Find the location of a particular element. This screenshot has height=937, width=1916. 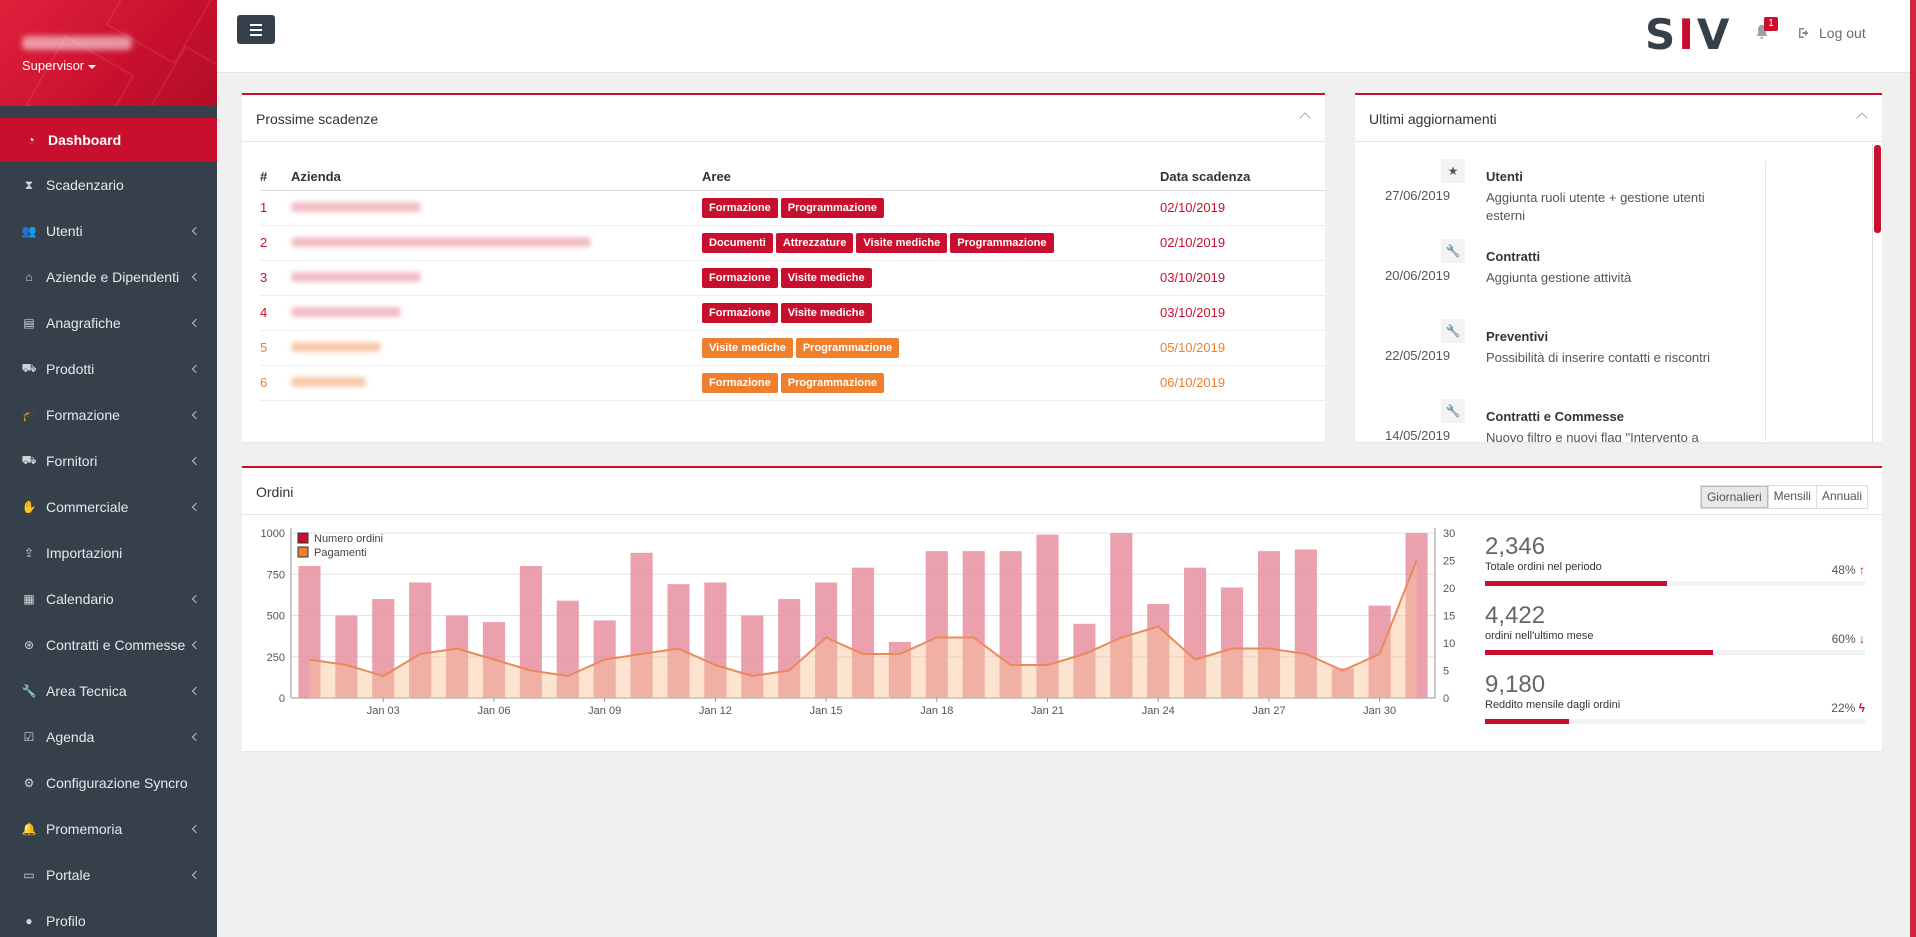

row-number: 5 is located at coordinates (275, 348).